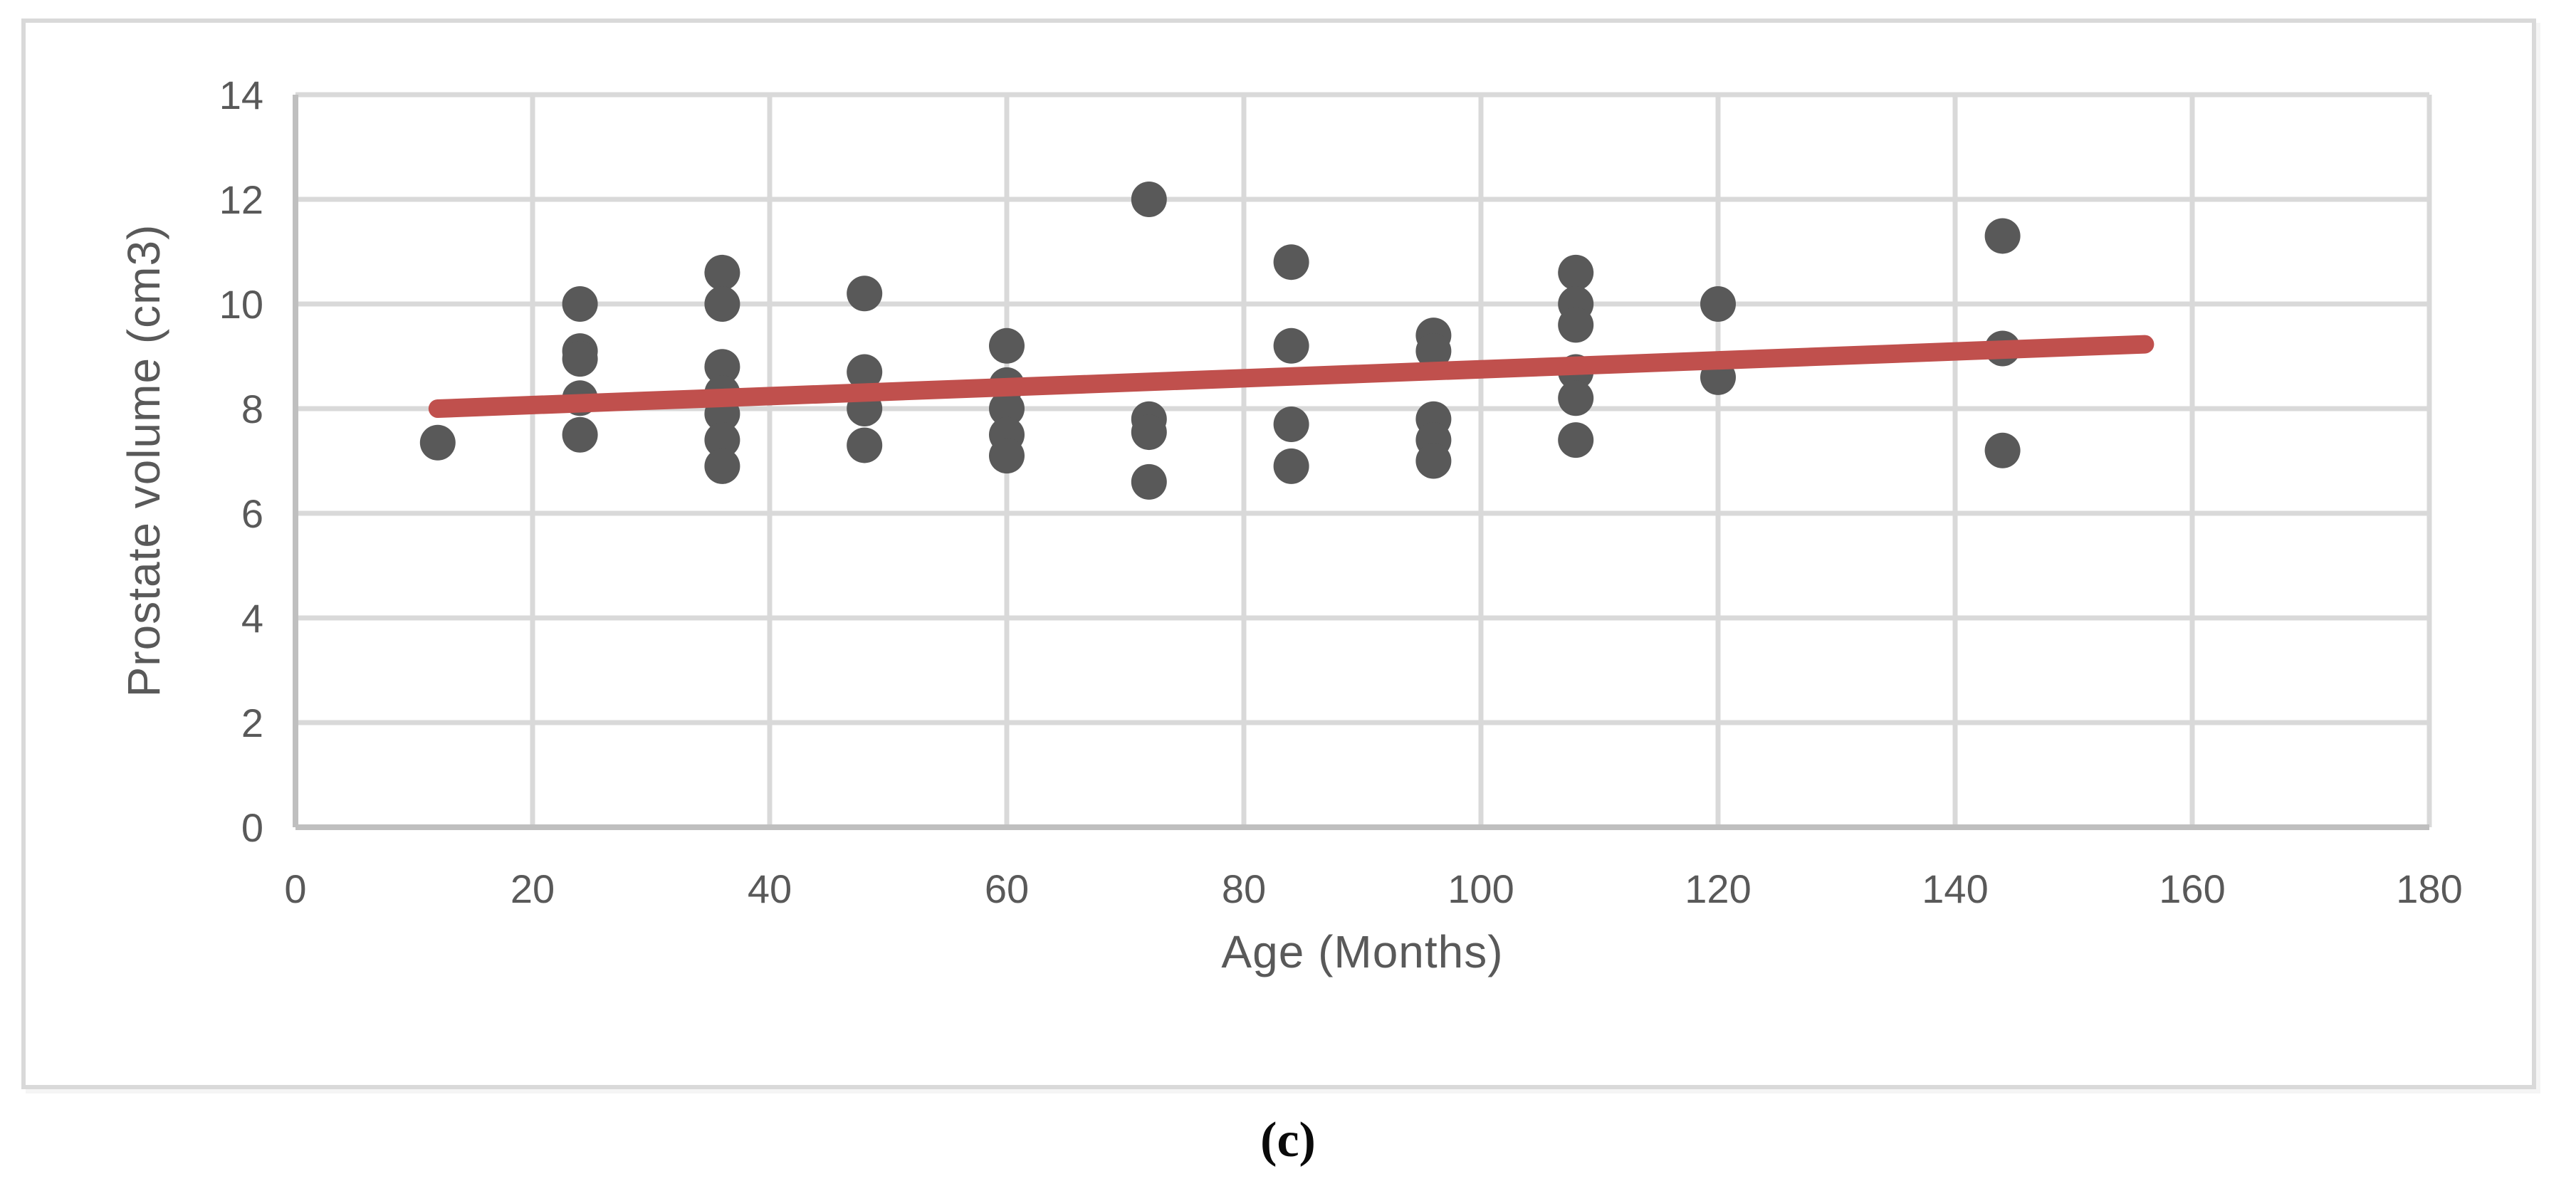 The width and height of the screenshot is (2576, 1201). Describe the element at coordinates (2192, 888) in the screenshot. I see `x-tick-label: 160` at that location.